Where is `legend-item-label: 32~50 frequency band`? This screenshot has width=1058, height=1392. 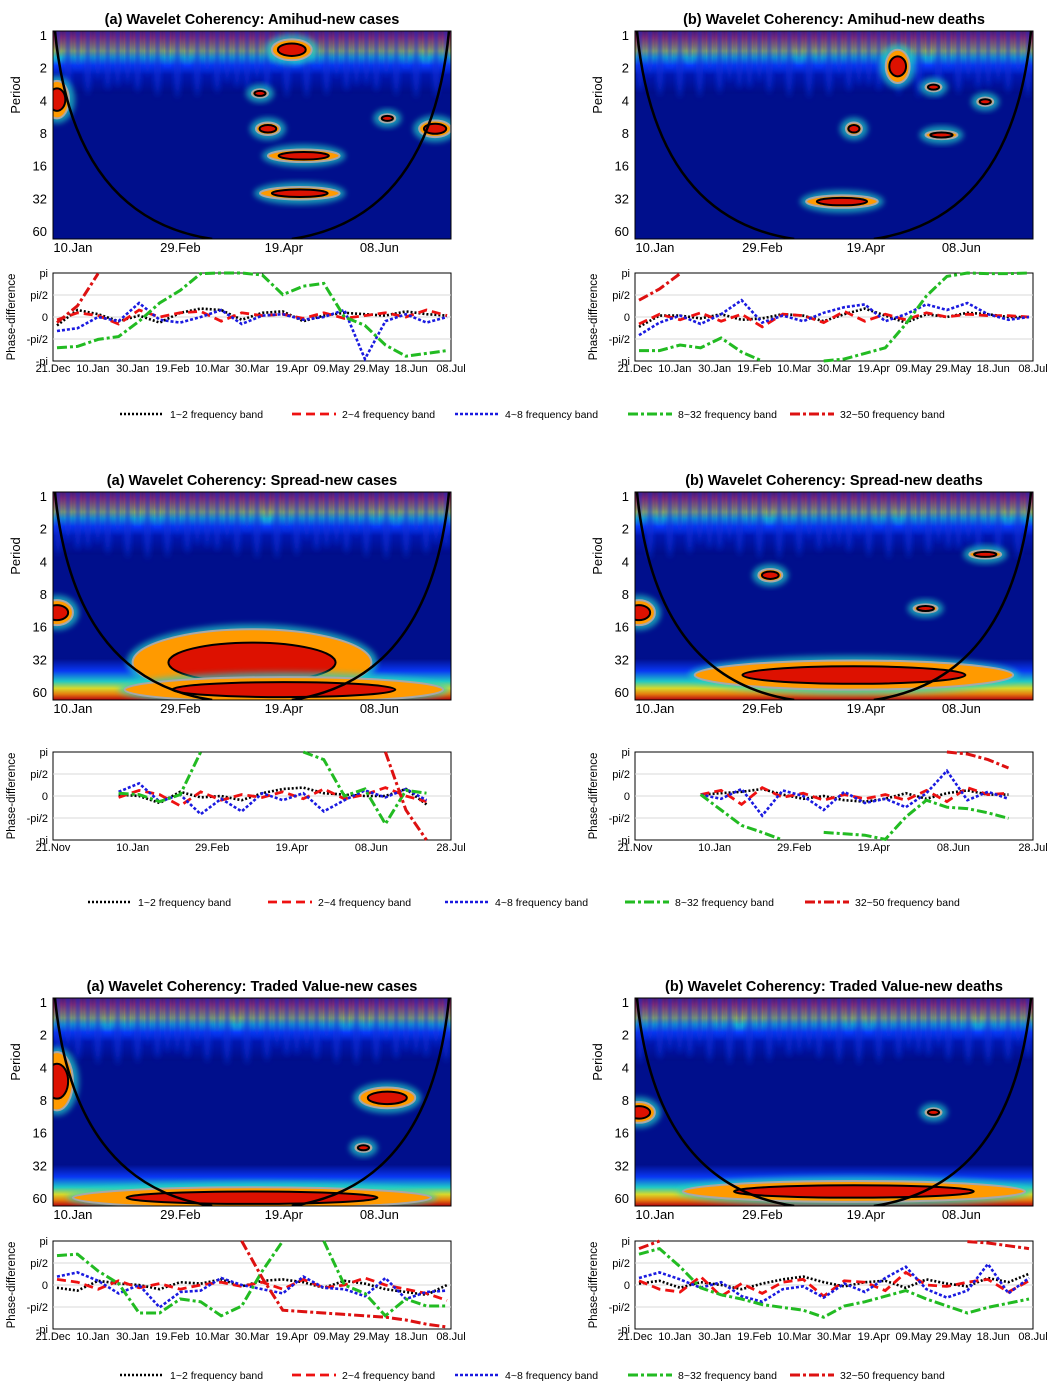
legend-item-label: 32~50 frequency band is located at coordinates (907, 903).